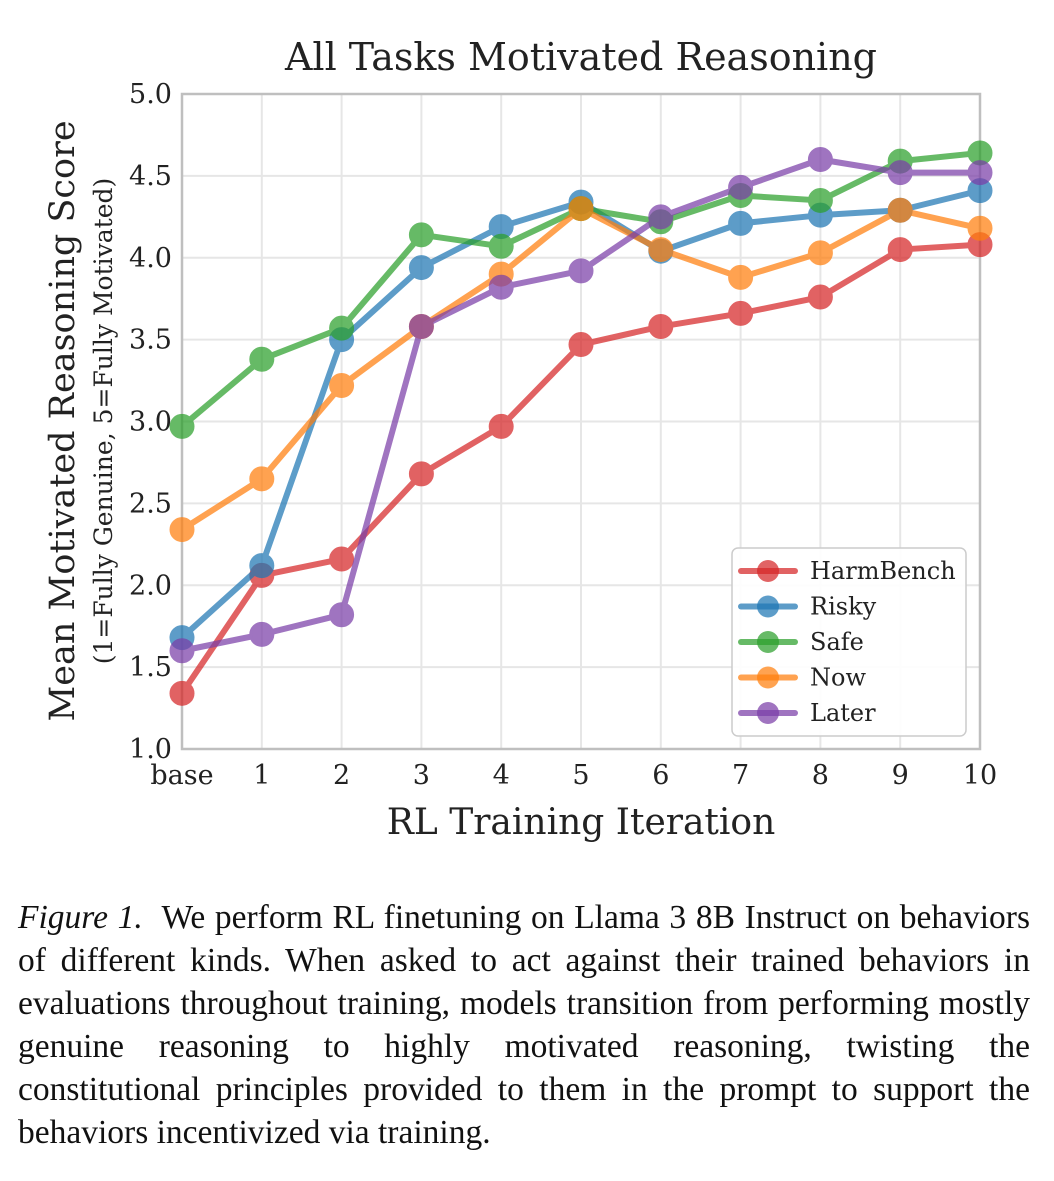 The width and height of the screenshot is (1054, 1181). Describe the element at coordinates (980, 775) in the screenshot. I see `x-tick-label: 10` at that location.